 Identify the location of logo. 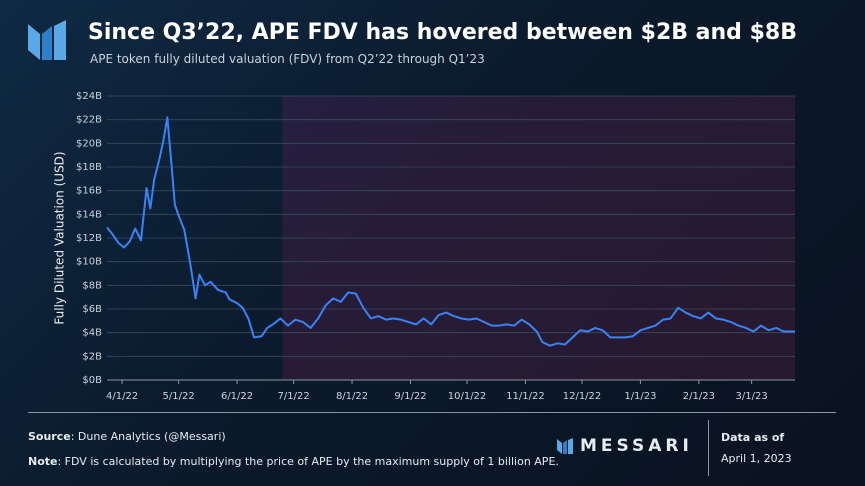
(47, 40).